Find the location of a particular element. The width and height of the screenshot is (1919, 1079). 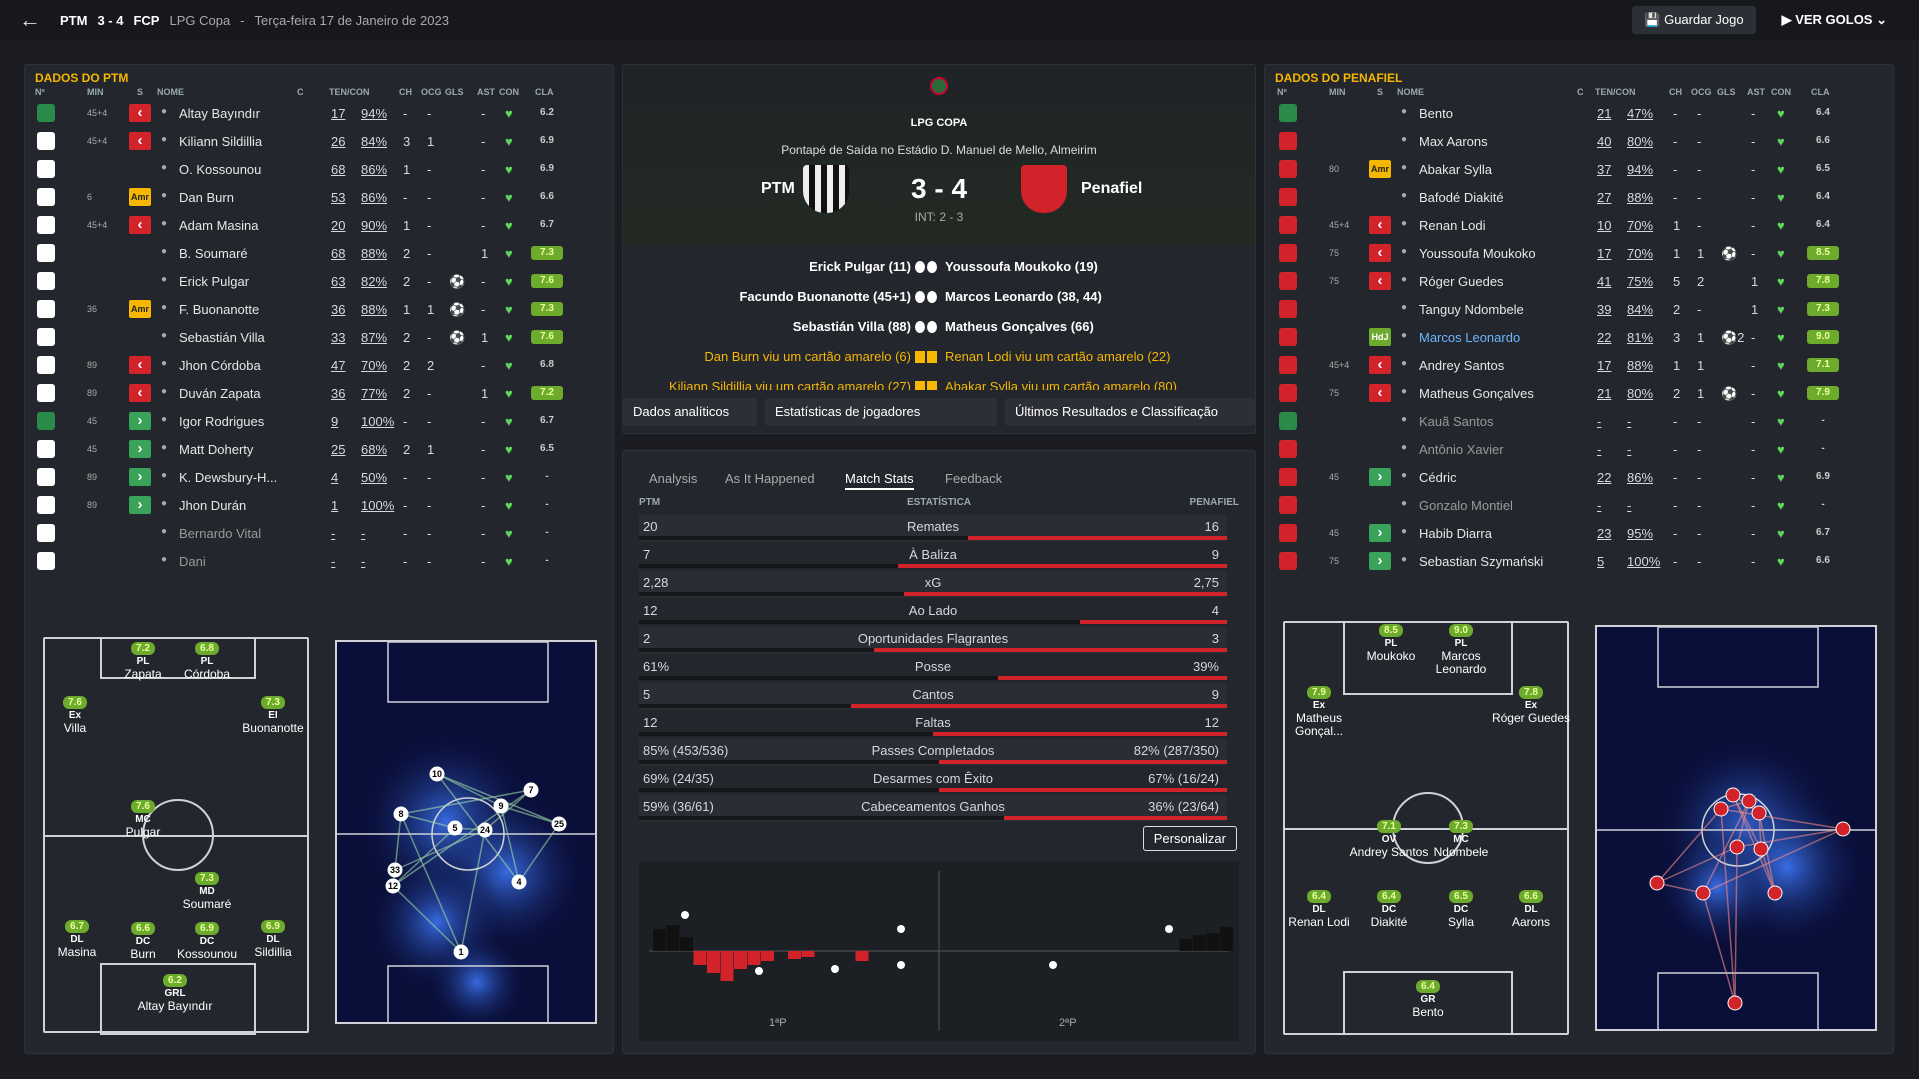

formation-player: 7.2 PL Zapata is located at coordinates (143, 661).